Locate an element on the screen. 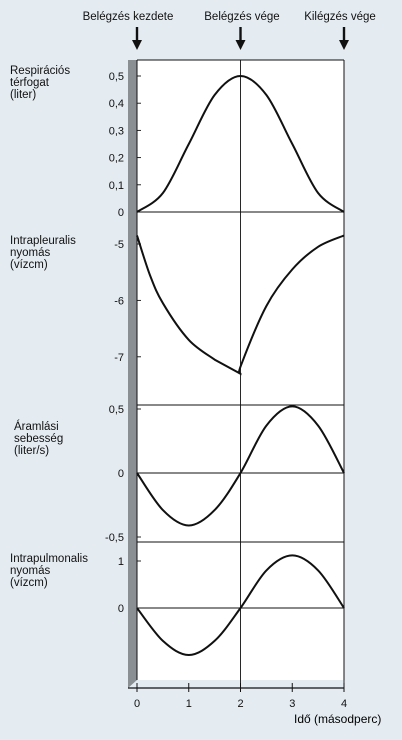 This screenshot has height=740, width=402. alveolar-label-line-0: Intrapulmonalis is located at coordinates (49, 559).